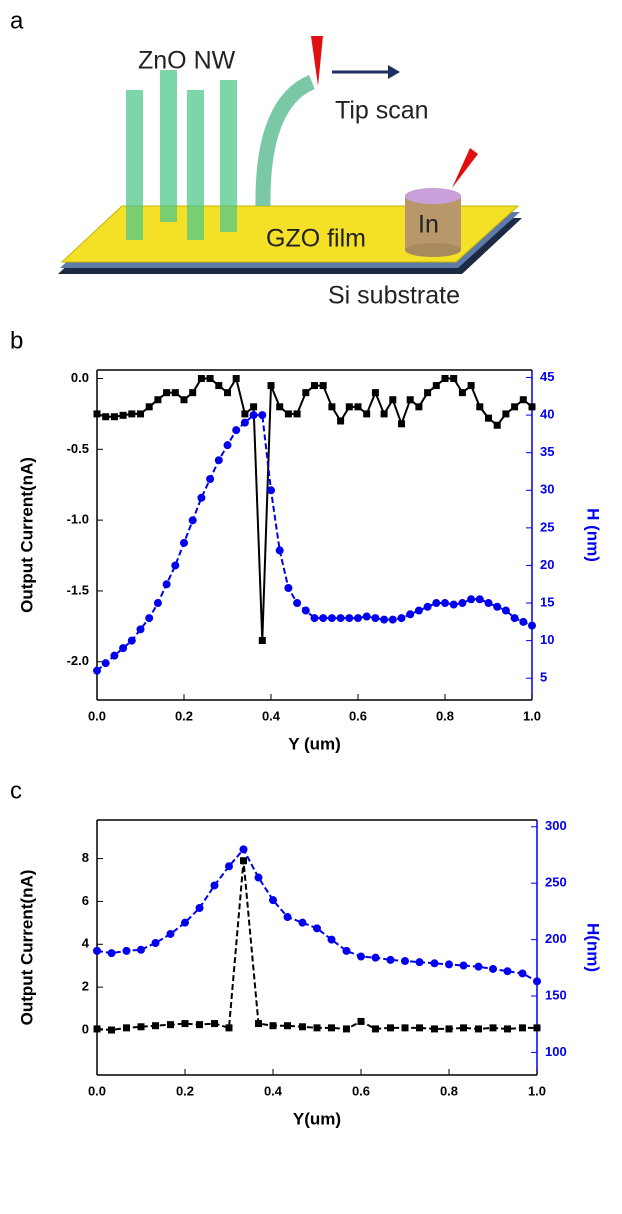  I want to click on y-tick-label: -0.5, so click(78, 448).